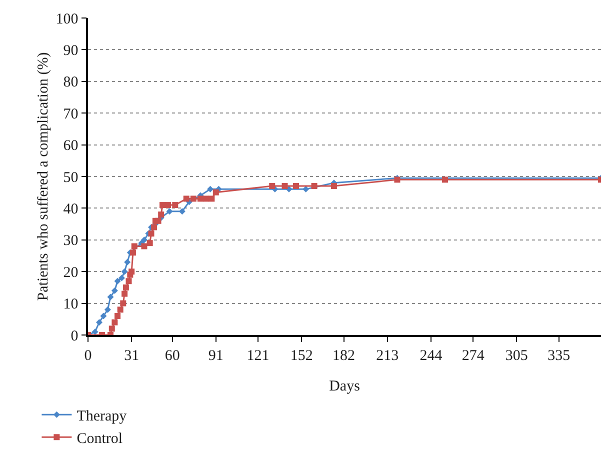  Describe the element at coordinates (216, 356) in the screenshot. I see `x-tick-label: 91` at that location.